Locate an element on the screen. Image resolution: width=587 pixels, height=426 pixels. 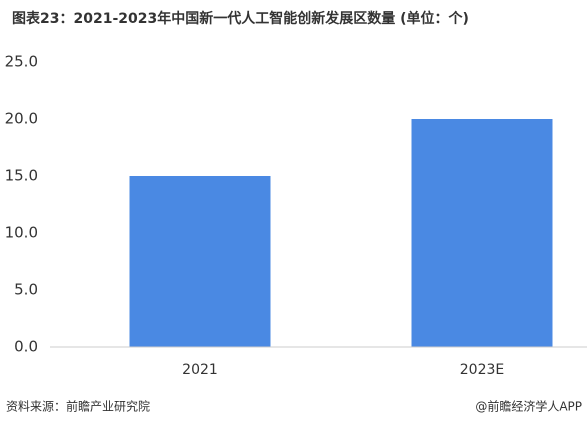
y-tick-label: 5.0 is located at coordinates (26, 290).